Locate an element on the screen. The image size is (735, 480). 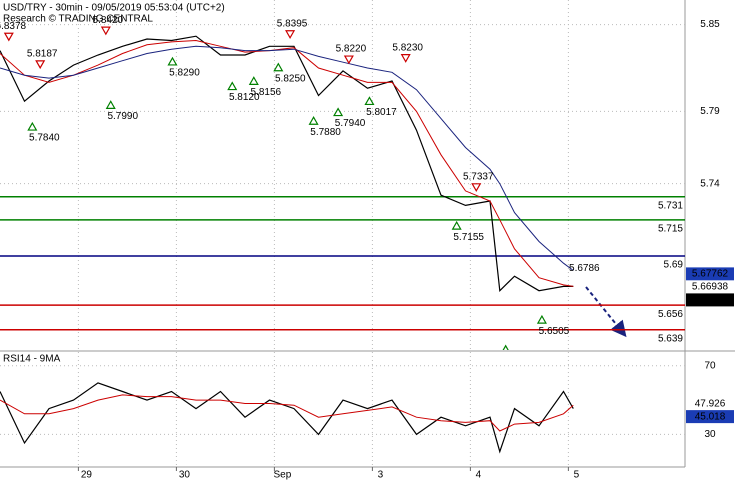
low-label: 5.8250 is located at coordinates (290, 78).